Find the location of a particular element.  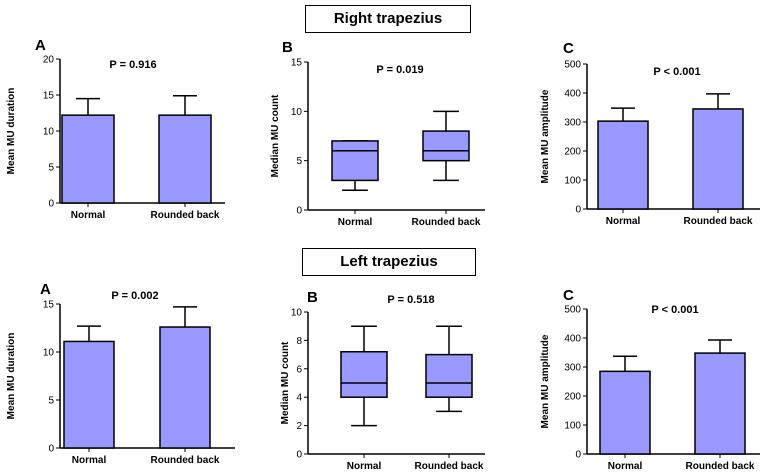

rA-y-axis-label: Mean MU duration is located at coordinates (11, 131).